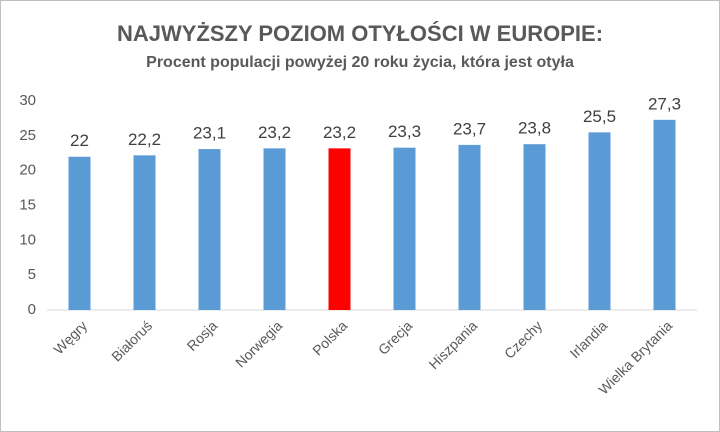 This screenshot has width=720, height=432. What do you see at coordinates (27, 135) in the screenshot?
I see `y-tick-label: 25` at bounding box center [27, 135].